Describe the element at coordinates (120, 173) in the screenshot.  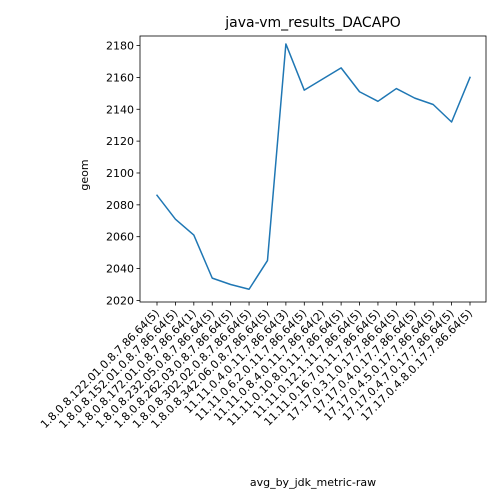
I see `y-tick-label: 2100` at that location.